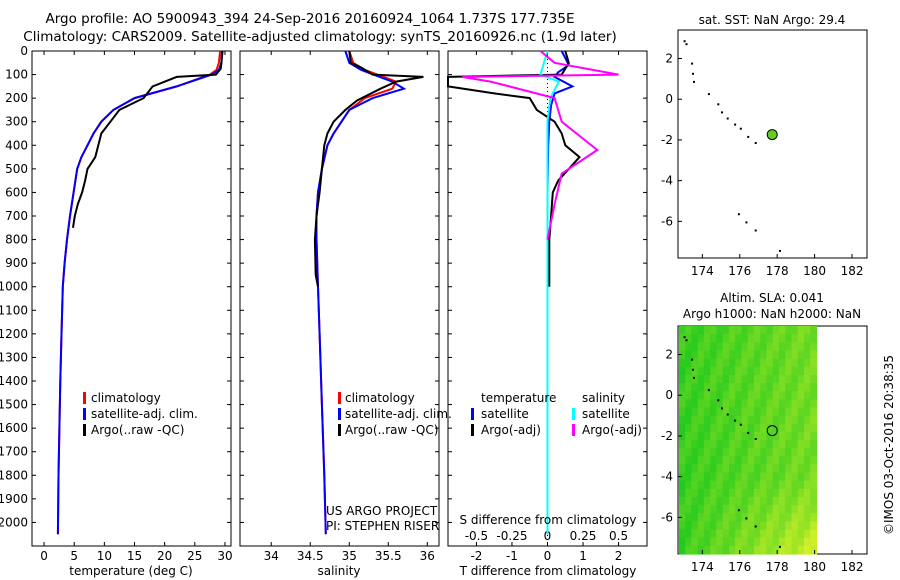 Image resolution: width=900 pixels, height=580 pixels. I want to click on series-line-argo-raw-qc-, so click(147, 139).